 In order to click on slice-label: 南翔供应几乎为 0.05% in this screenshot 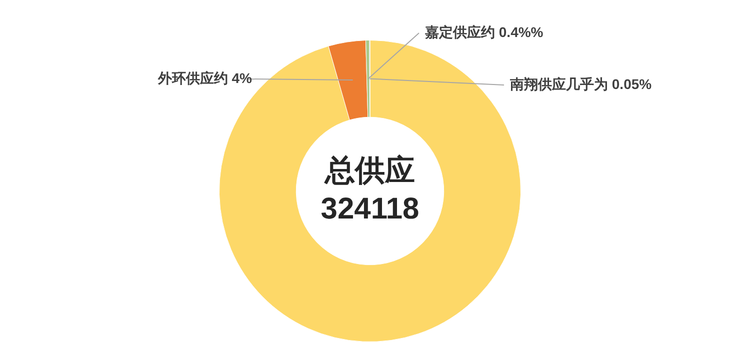, I will do `click(580, 84)`.